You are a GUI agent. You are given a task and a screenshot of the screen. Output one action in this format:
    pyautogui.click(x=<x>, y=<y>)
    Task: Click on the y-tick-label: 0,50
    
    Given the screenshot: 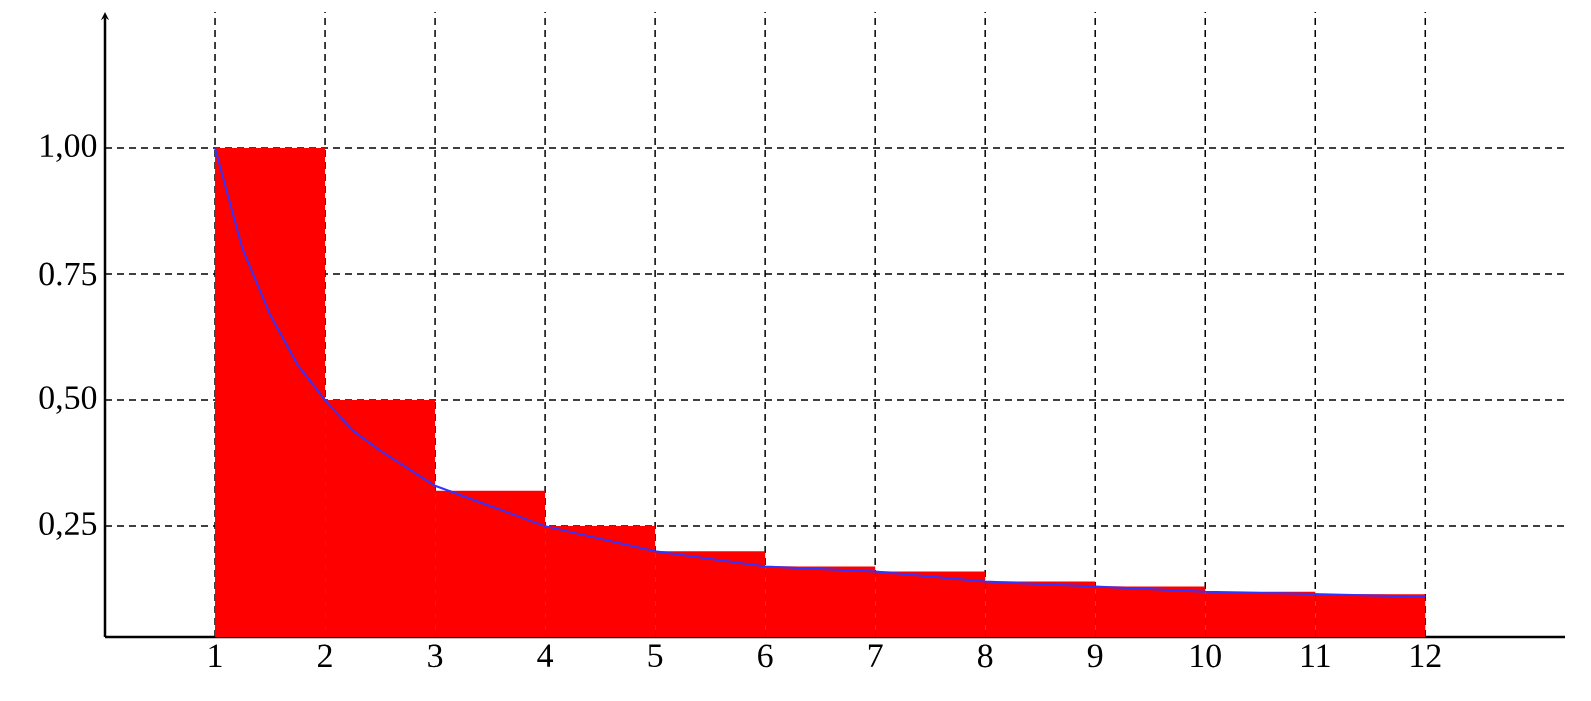 What is the action you would take?
    pyautogui.click(x=68, y=400)
    